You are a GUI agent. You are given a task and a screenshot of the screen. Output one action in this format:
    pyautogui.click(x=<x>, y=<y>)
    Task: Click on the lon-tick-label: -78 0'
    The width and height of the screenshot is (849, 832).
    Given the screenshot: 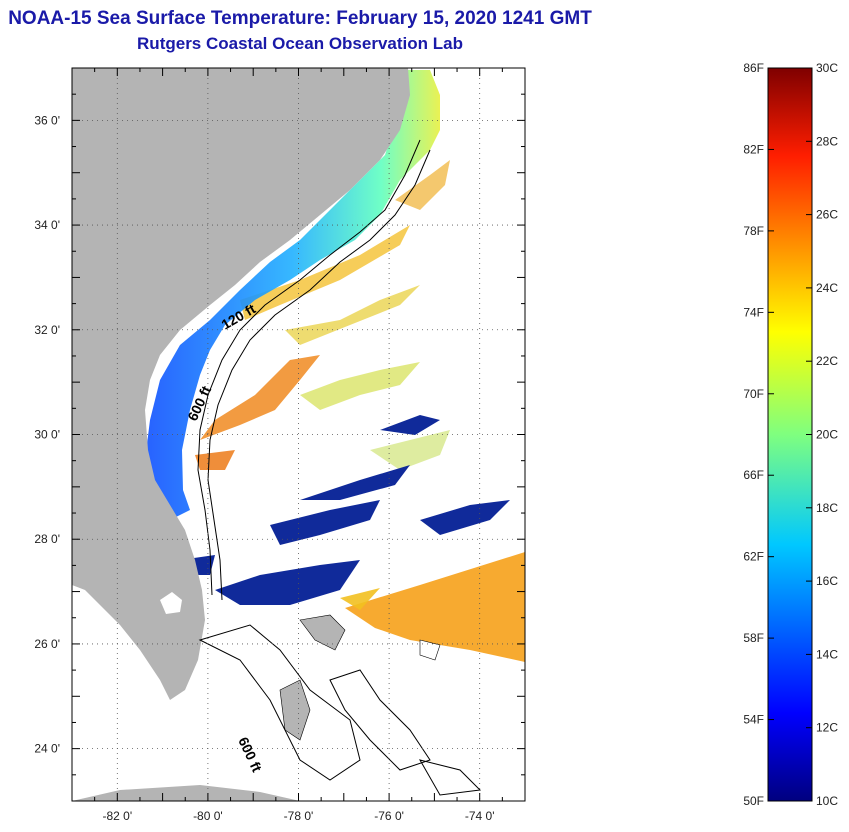 What is the action you would take?
    pyautogui.click(x=299, y=816)
    